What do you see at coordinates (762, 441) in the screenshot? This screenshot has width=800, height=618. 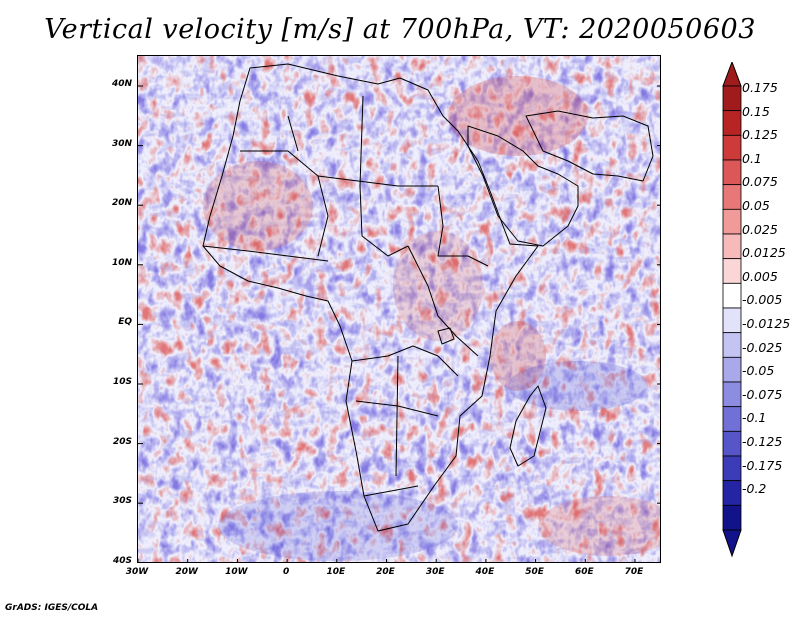 I see `colorbar-label: -0.125` at bounding box center [762, 441].